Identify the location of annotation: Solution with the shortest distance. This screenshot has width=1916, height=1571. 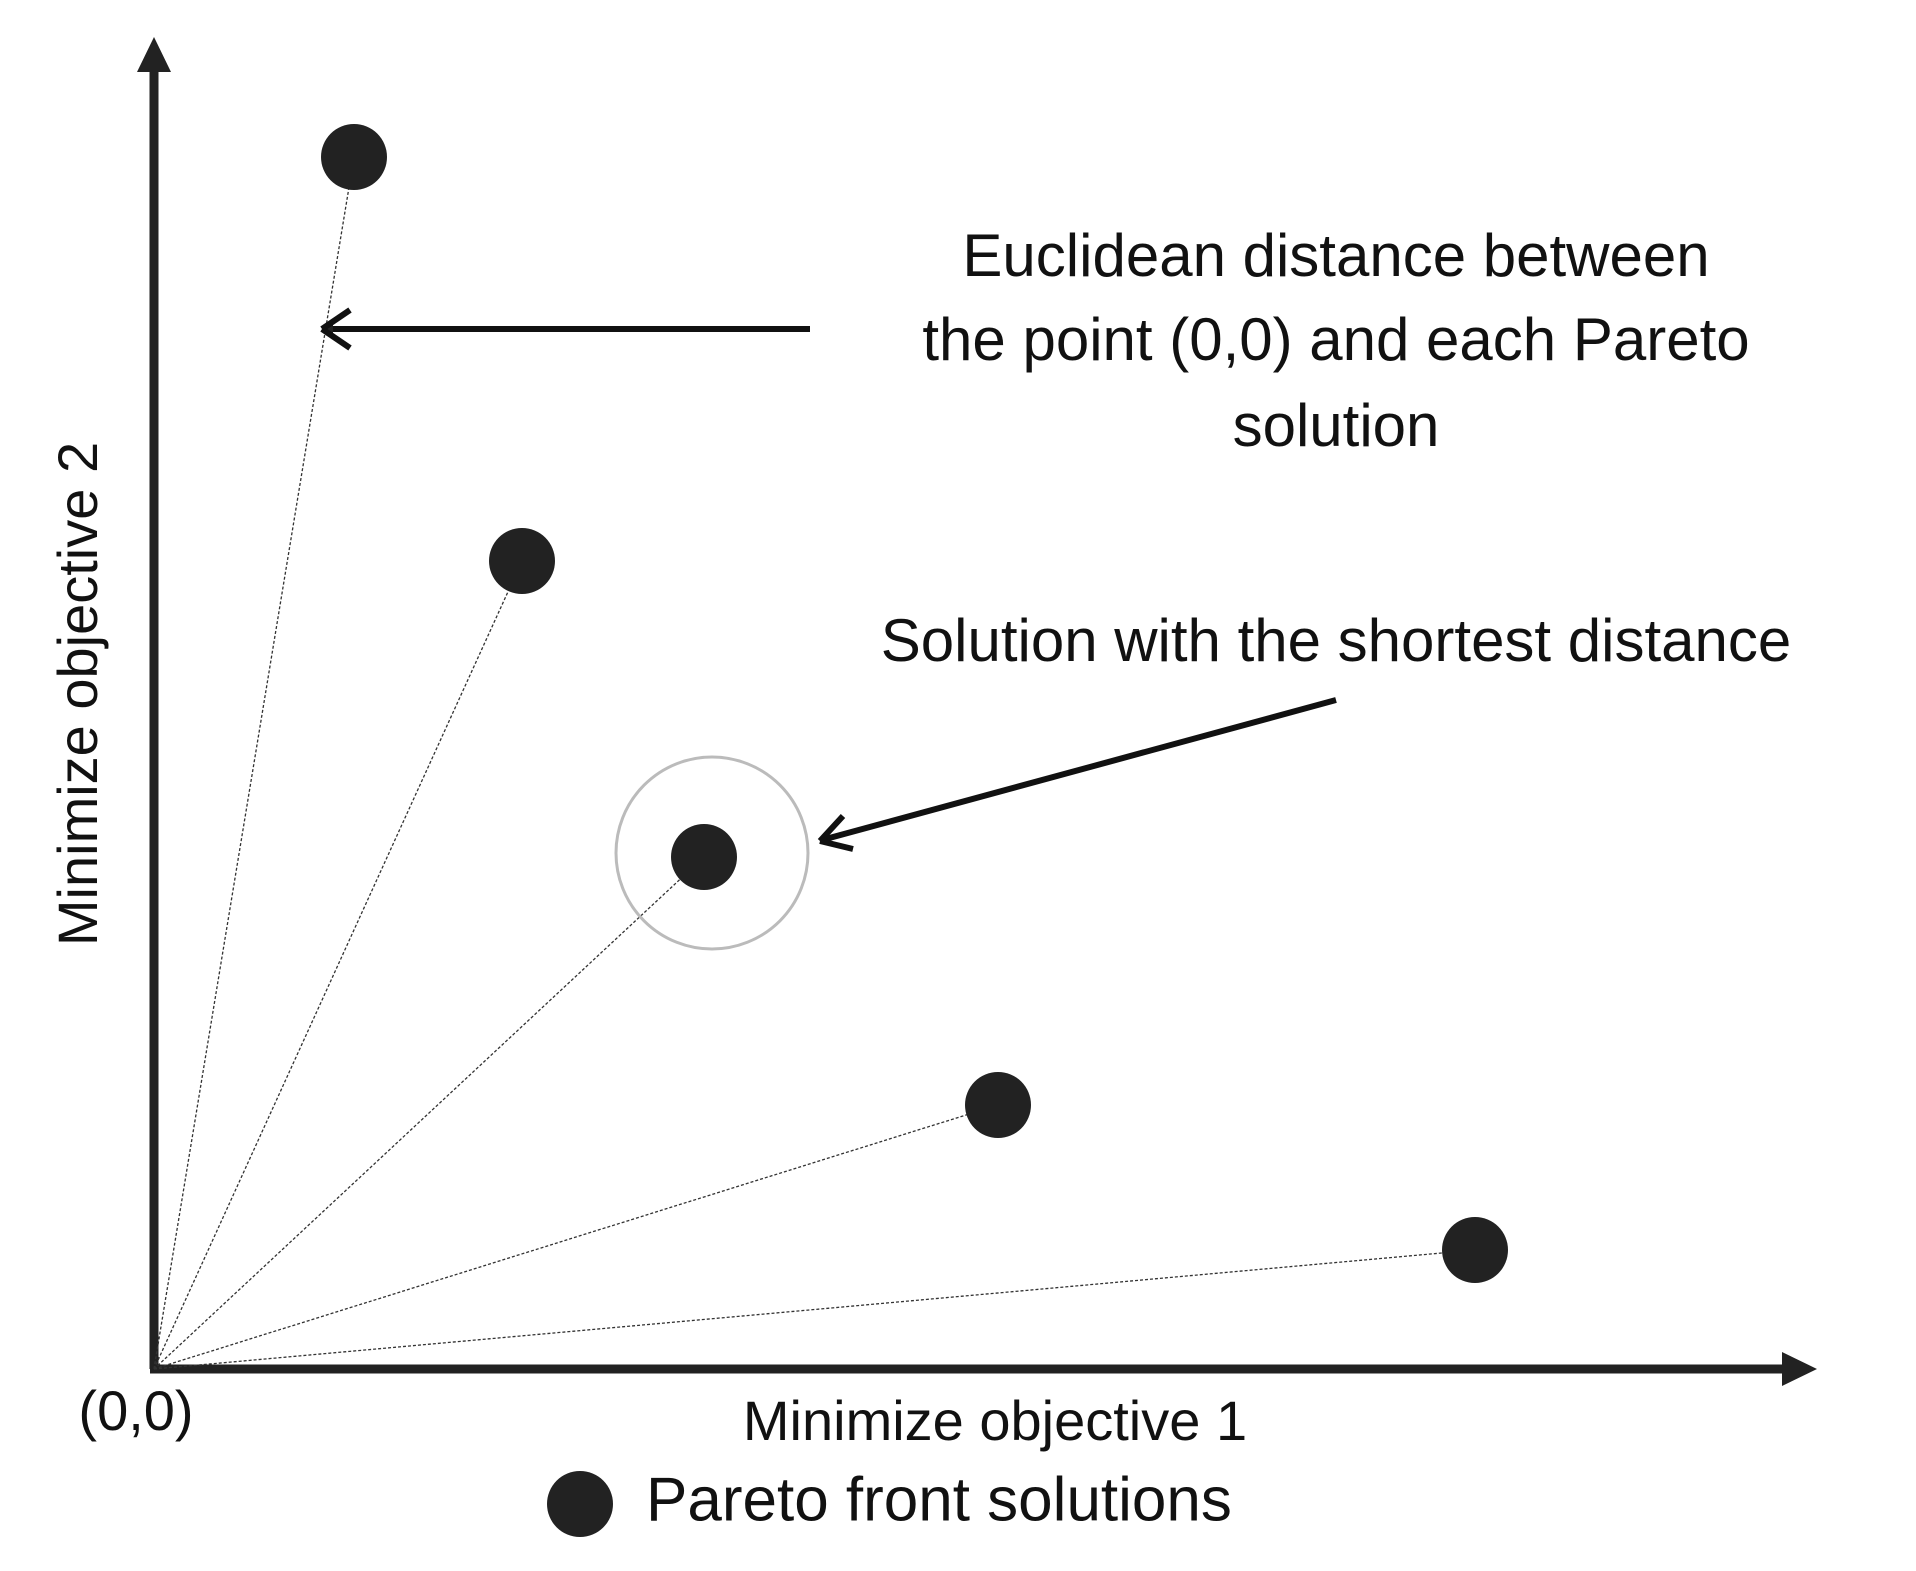
(1336, 640).